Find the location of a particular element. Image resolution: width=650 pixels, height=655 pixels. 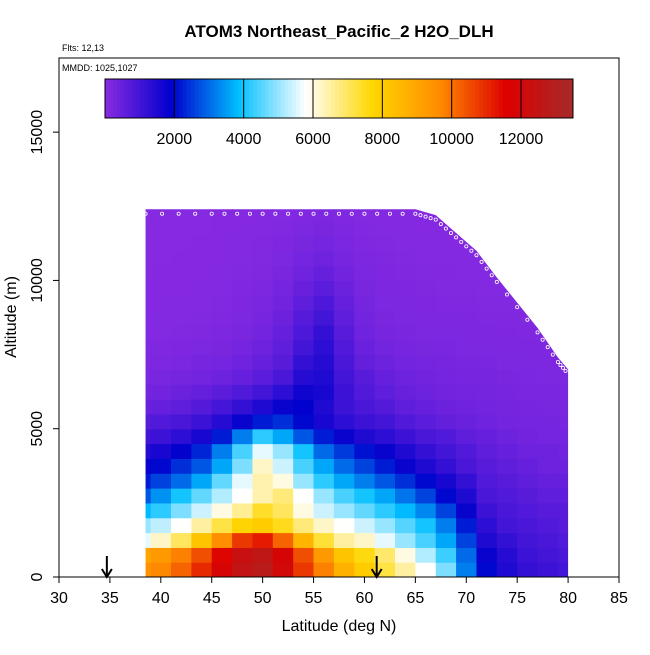

colorbar-tick-label: 12000 is located at coordinates (521, 139).